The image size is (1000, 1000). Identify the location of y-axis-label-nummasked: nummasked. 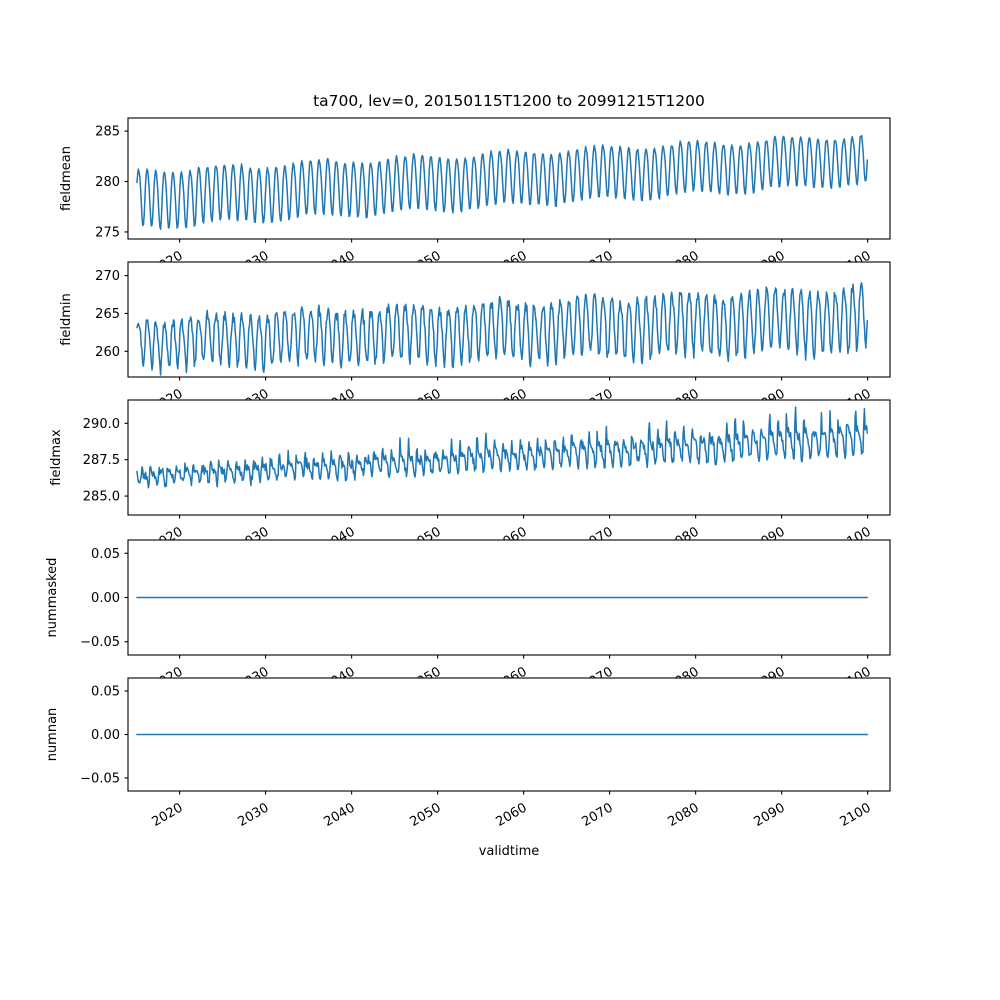
(52, 598).